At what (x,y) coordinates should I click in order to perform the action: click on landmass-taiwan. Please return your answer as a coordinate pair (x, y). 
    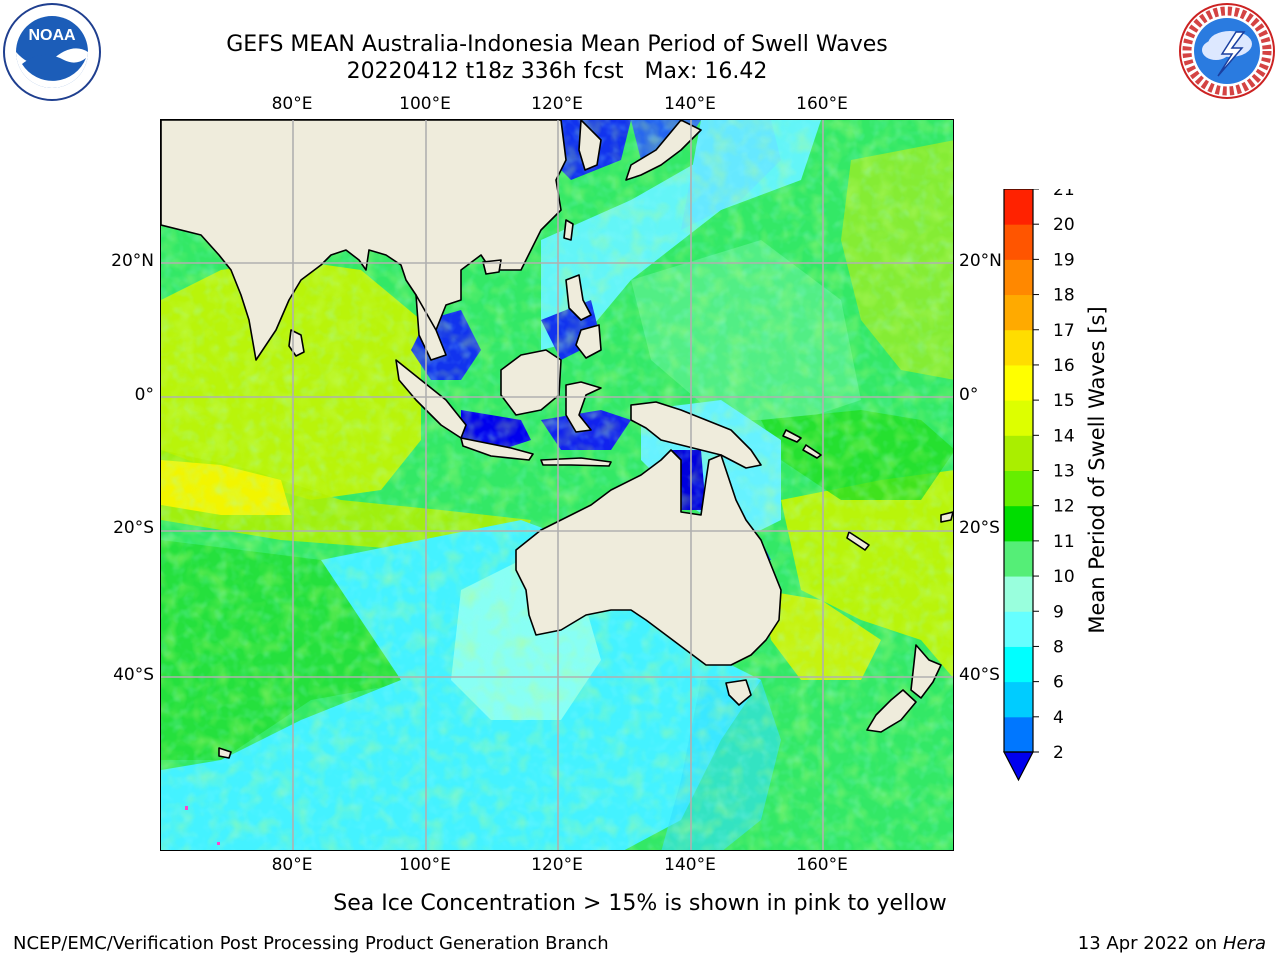
    Looking at the image, I should click on (568, 230).